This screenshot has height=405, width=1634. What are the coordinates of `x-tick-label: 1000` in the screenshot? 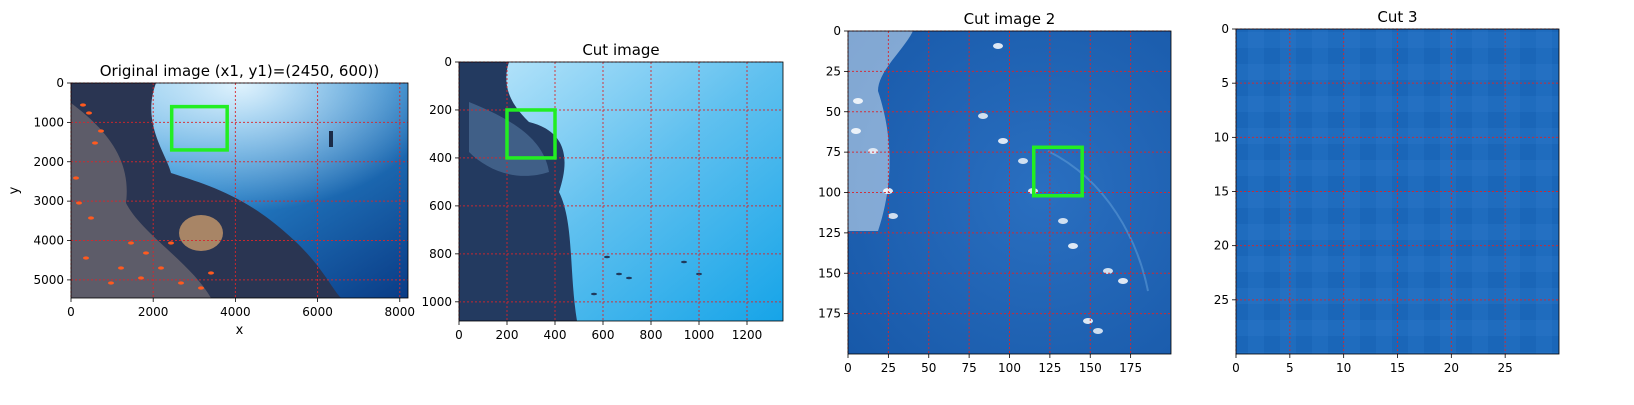 It's located at (699, 335).